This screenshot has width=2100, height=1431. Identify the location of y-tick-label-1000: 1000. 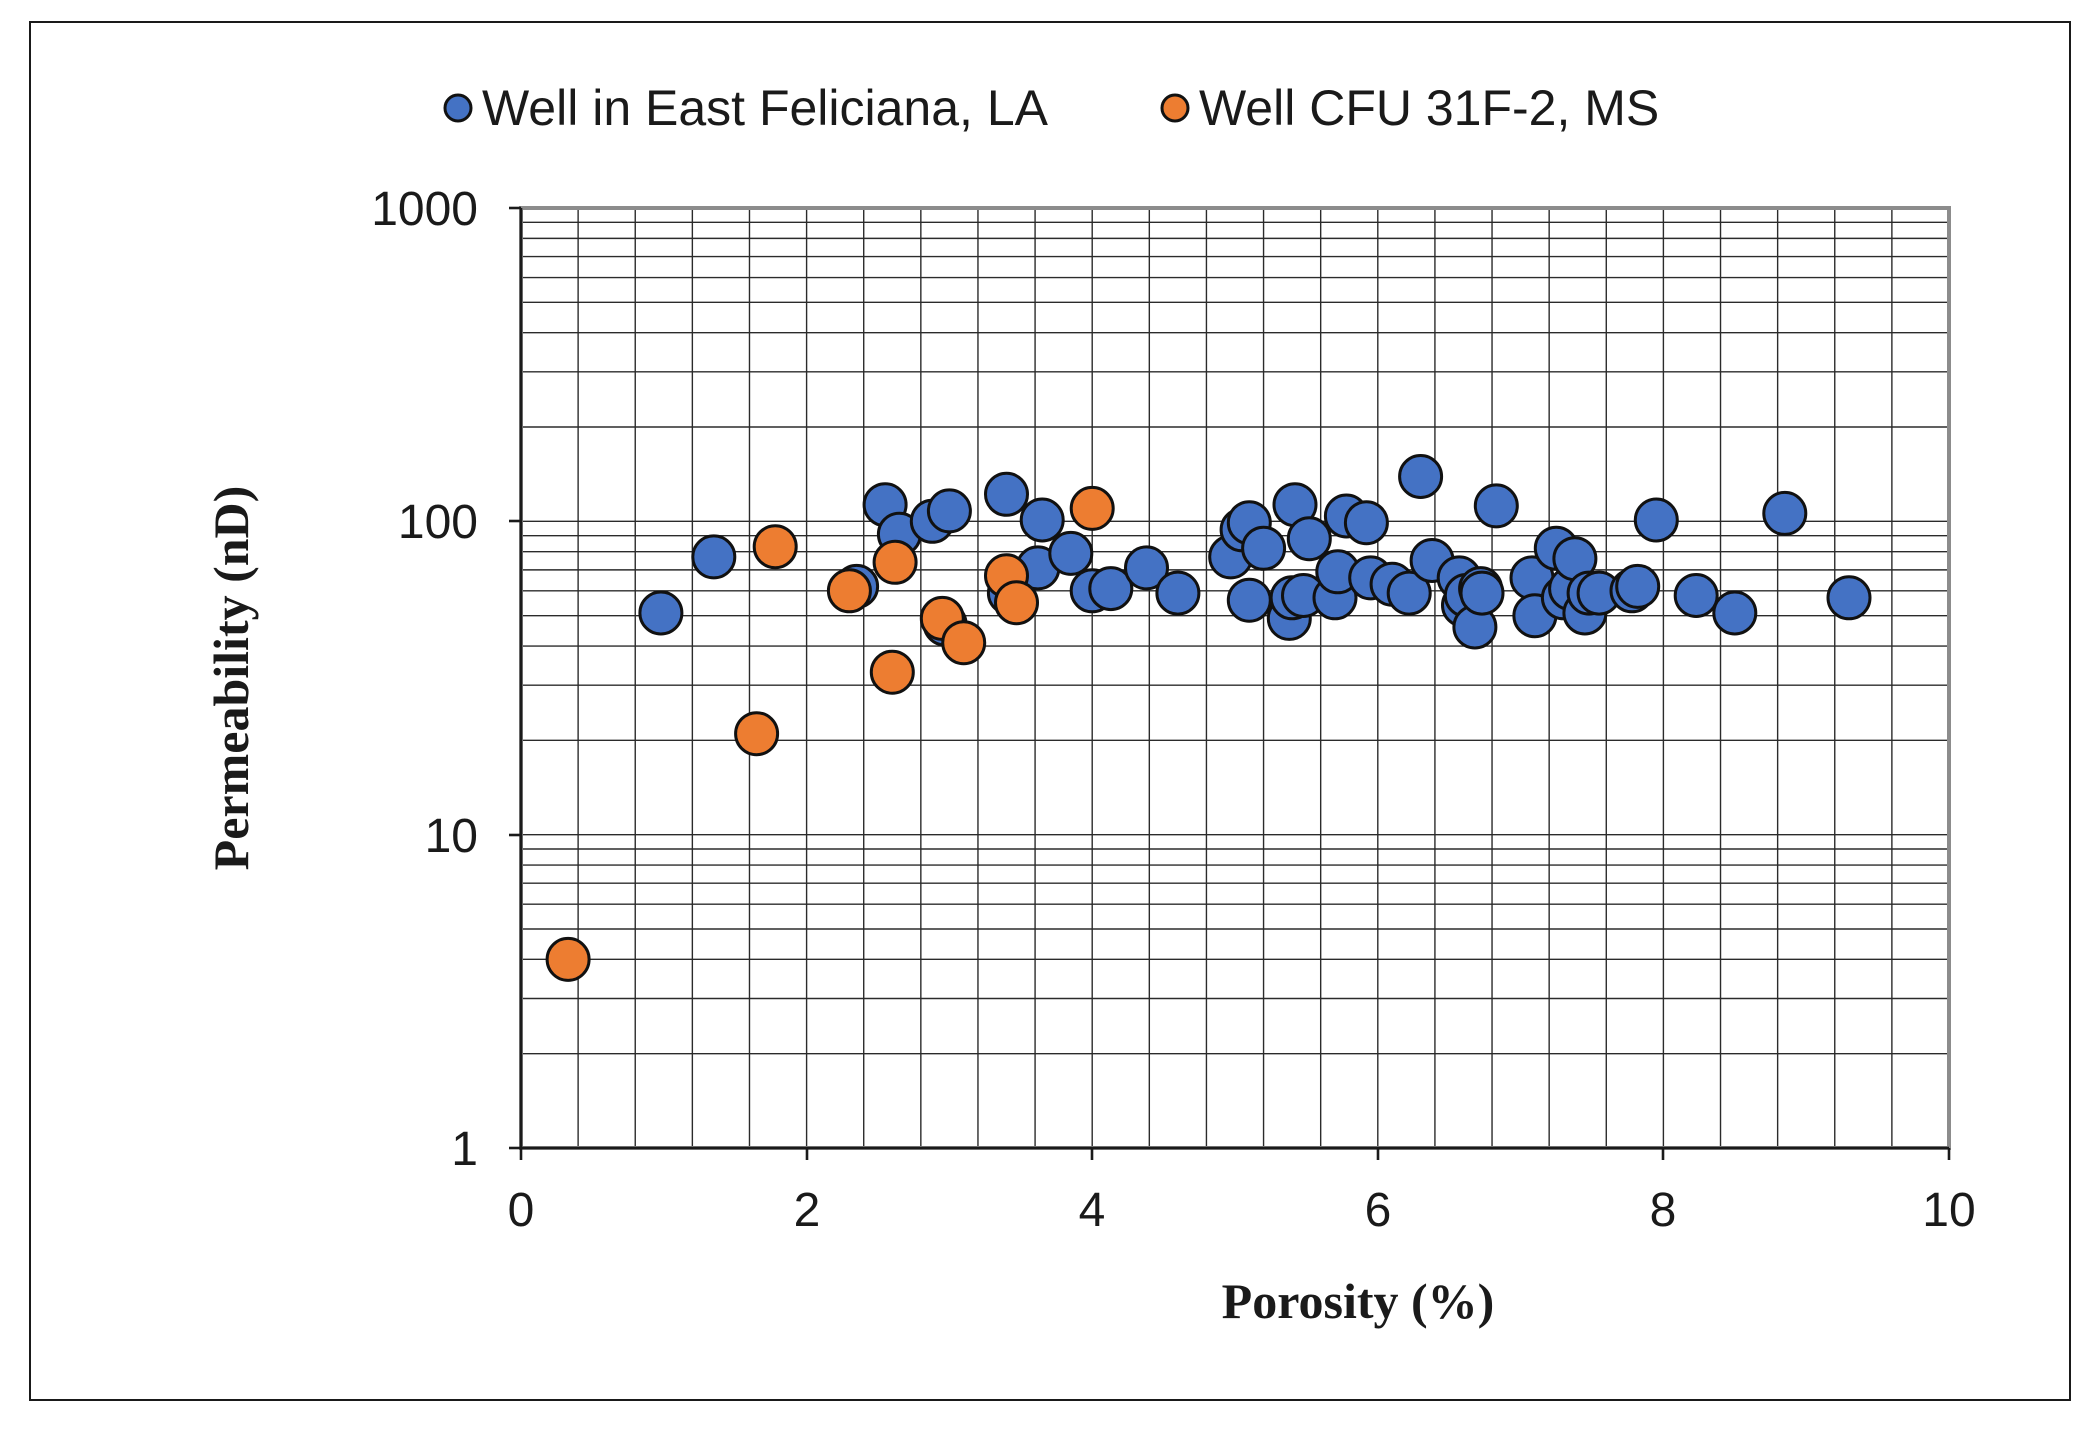
(424, 209).